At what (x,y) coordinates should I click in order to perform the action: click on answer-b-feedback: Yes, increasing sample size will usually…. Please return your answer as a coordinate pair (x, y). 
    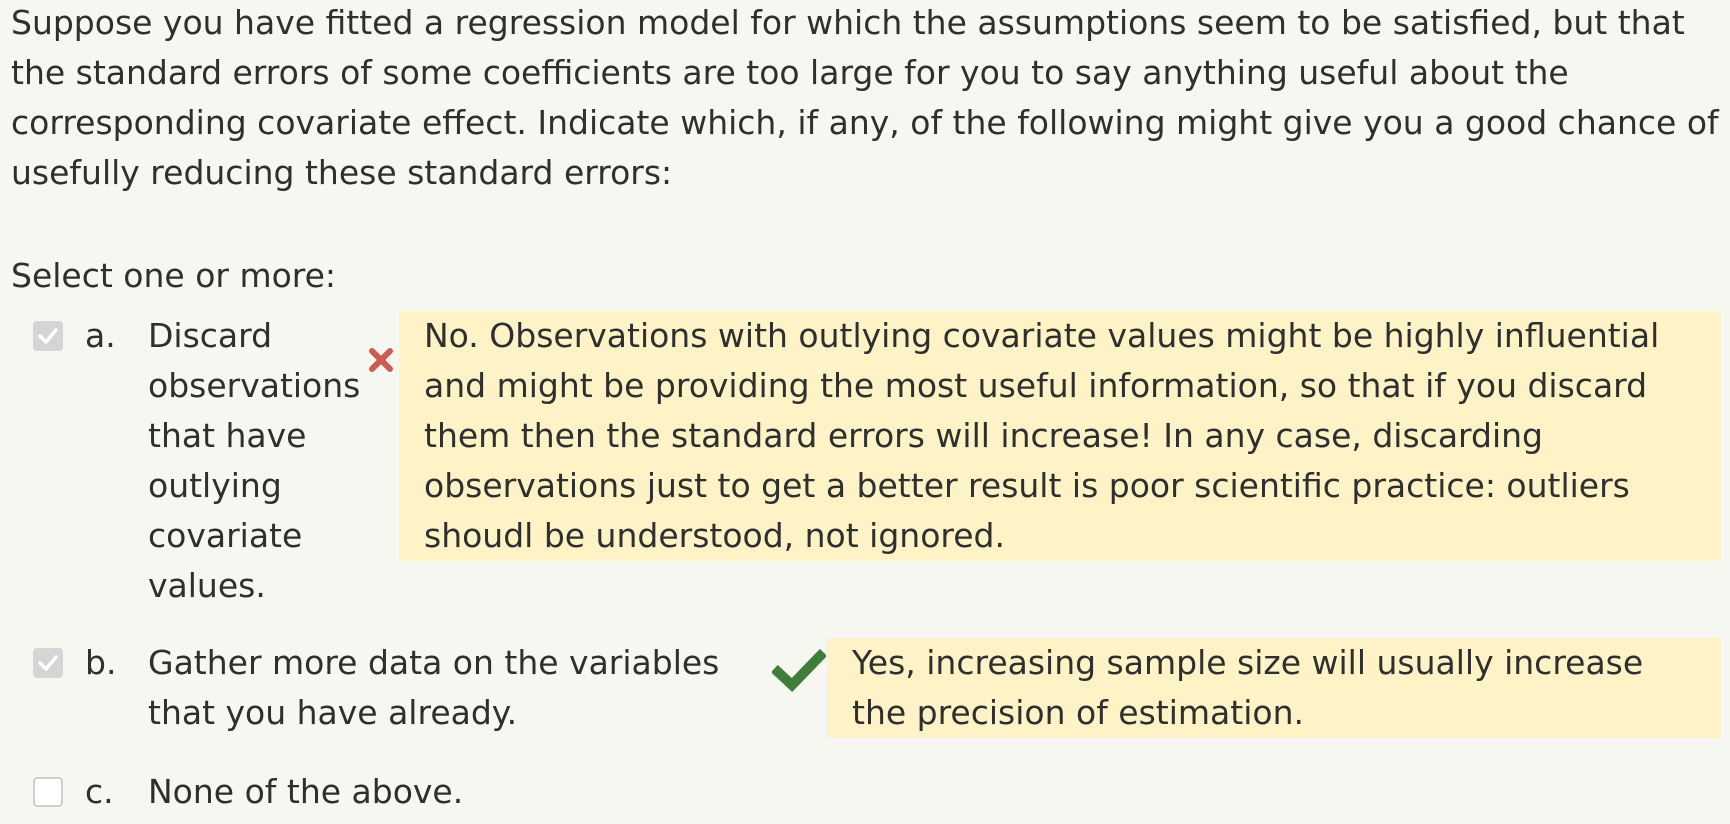
    Looking at the image, I should click on (1274, 688).